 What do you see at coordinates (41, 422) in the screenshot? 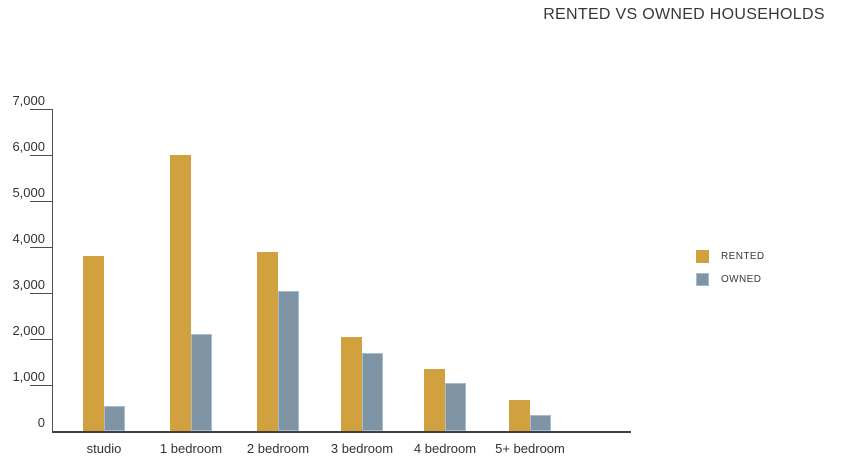
I see `y-tick-label: 0` at bounding box center [41, 422].